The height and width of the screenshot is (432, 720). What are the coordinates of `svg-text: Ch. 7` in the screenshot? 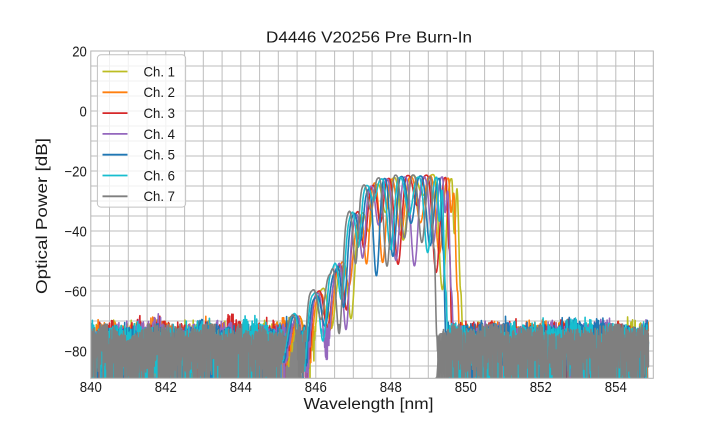 It's located at (160, 196).